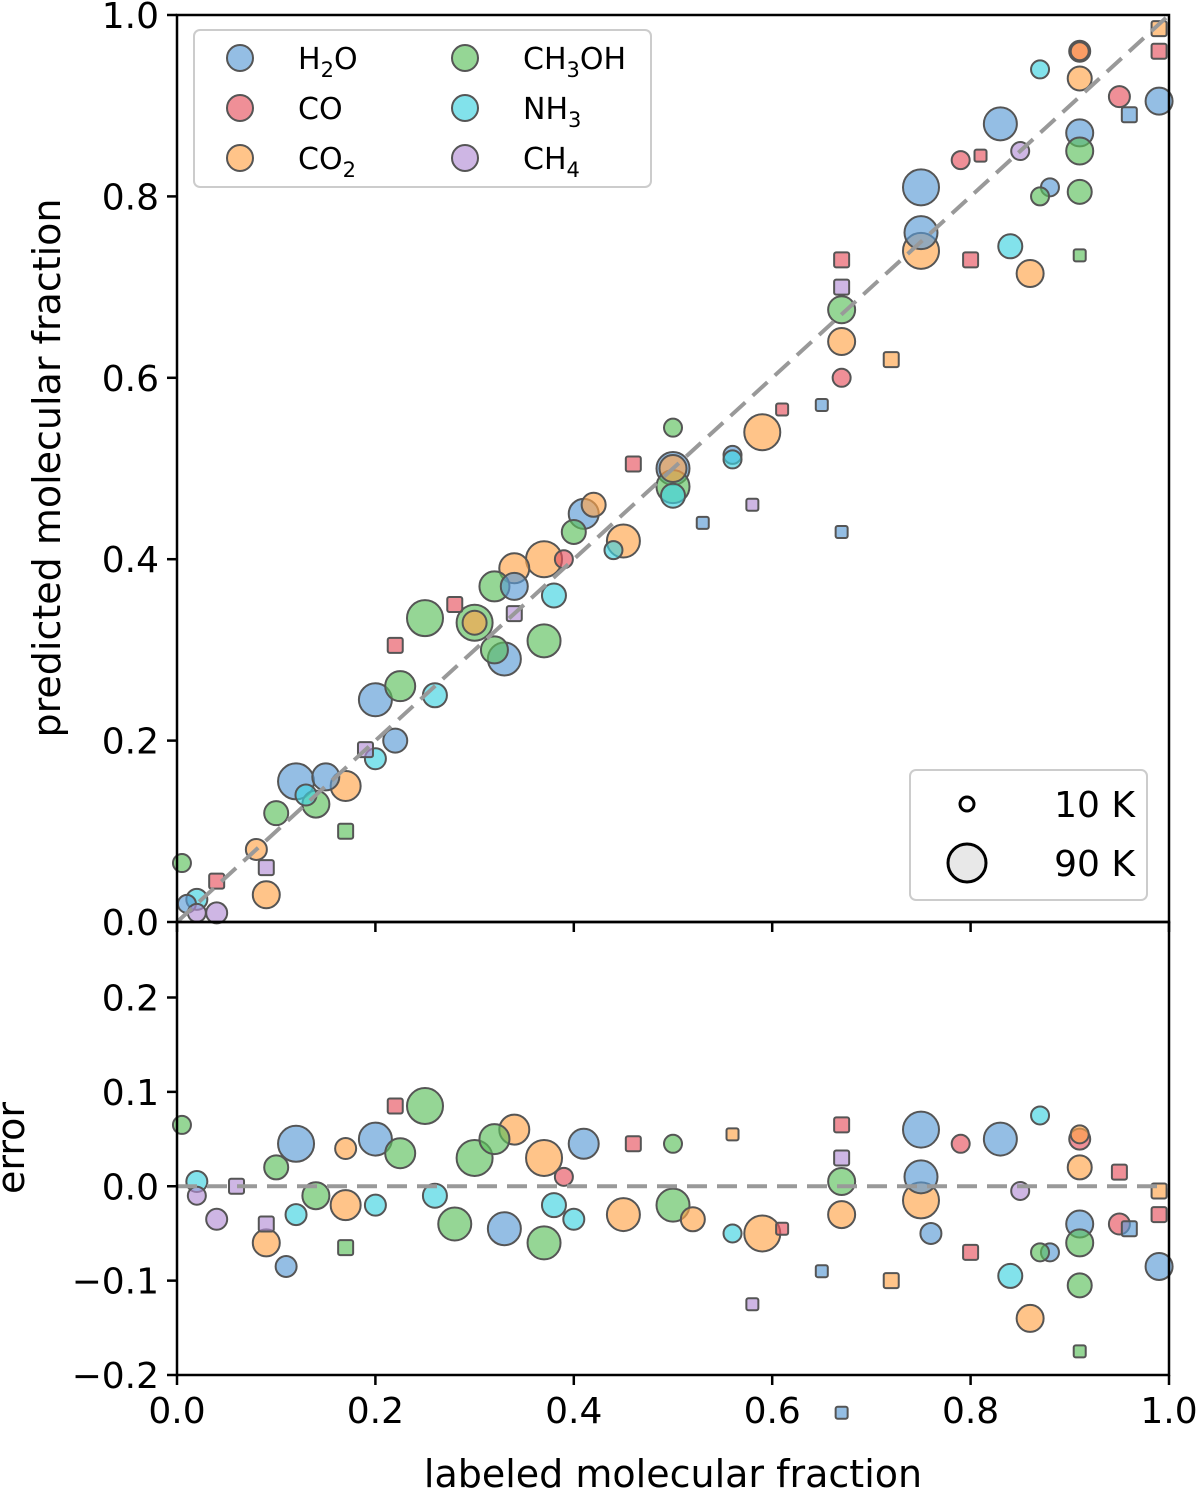 The width and height of the screenshot is (1200, 1493). What do you see at coordinates (130, 379) in the screenshot?
I see `top-y-tick-label: 0.6` at bounding box center [130, 379].